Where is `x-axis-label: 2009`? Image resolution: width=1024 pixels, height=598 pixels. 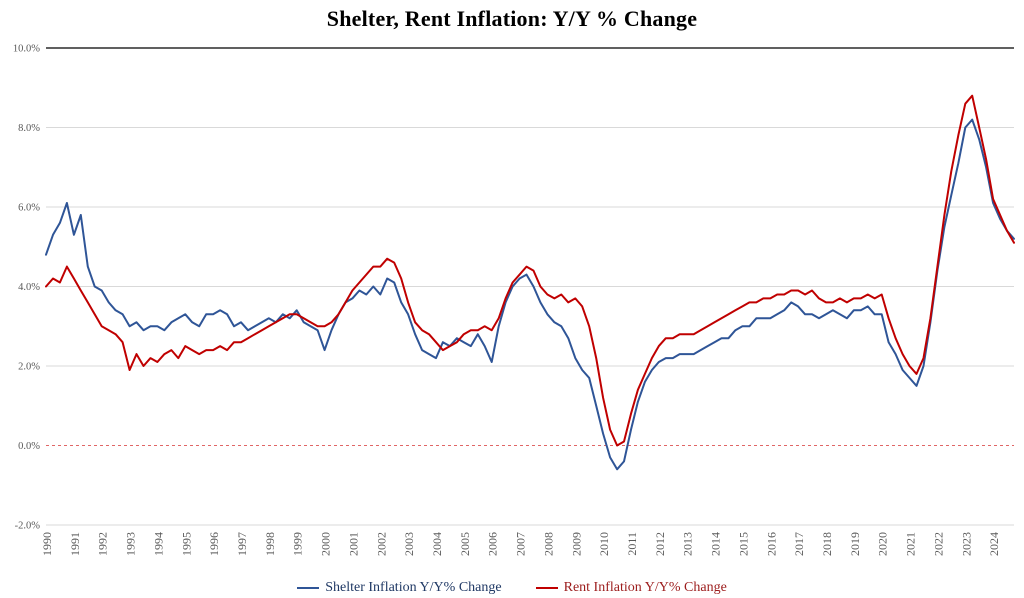
x-axis-label: 2009 is located at coordinates (576, 544).